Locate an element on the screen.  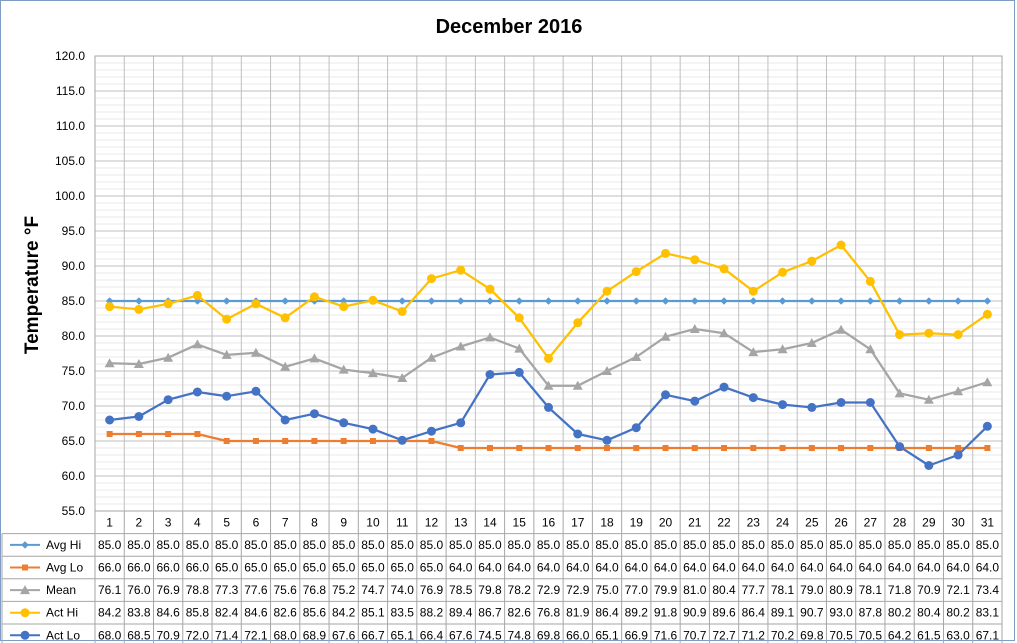
legend-entry: Avg Hi is located at coordinates (63, 545).